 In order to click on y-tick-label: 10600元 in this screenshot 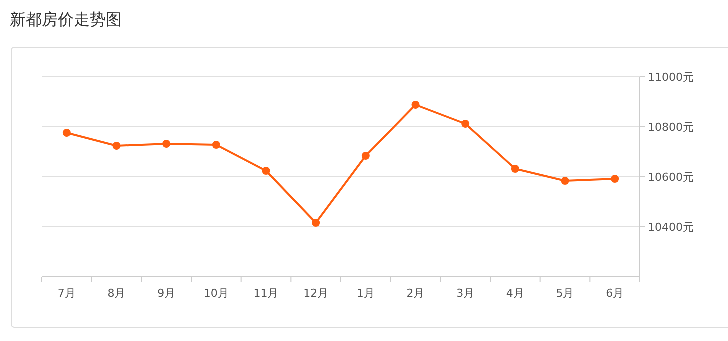, I will do `click(671, 177)`.